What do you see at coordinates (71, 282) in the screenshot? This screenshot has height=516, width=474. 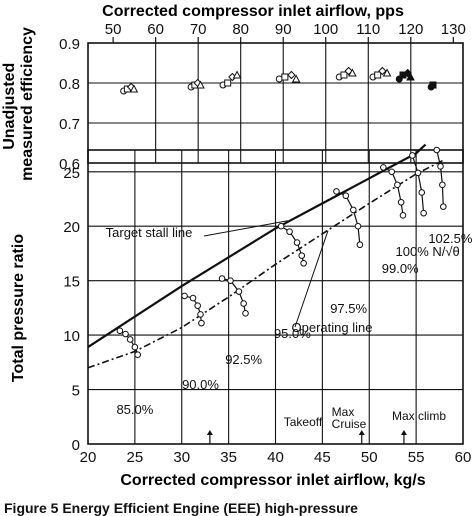 I see `bottom-y-tick-label: 15` at bounding box center [71, 282].